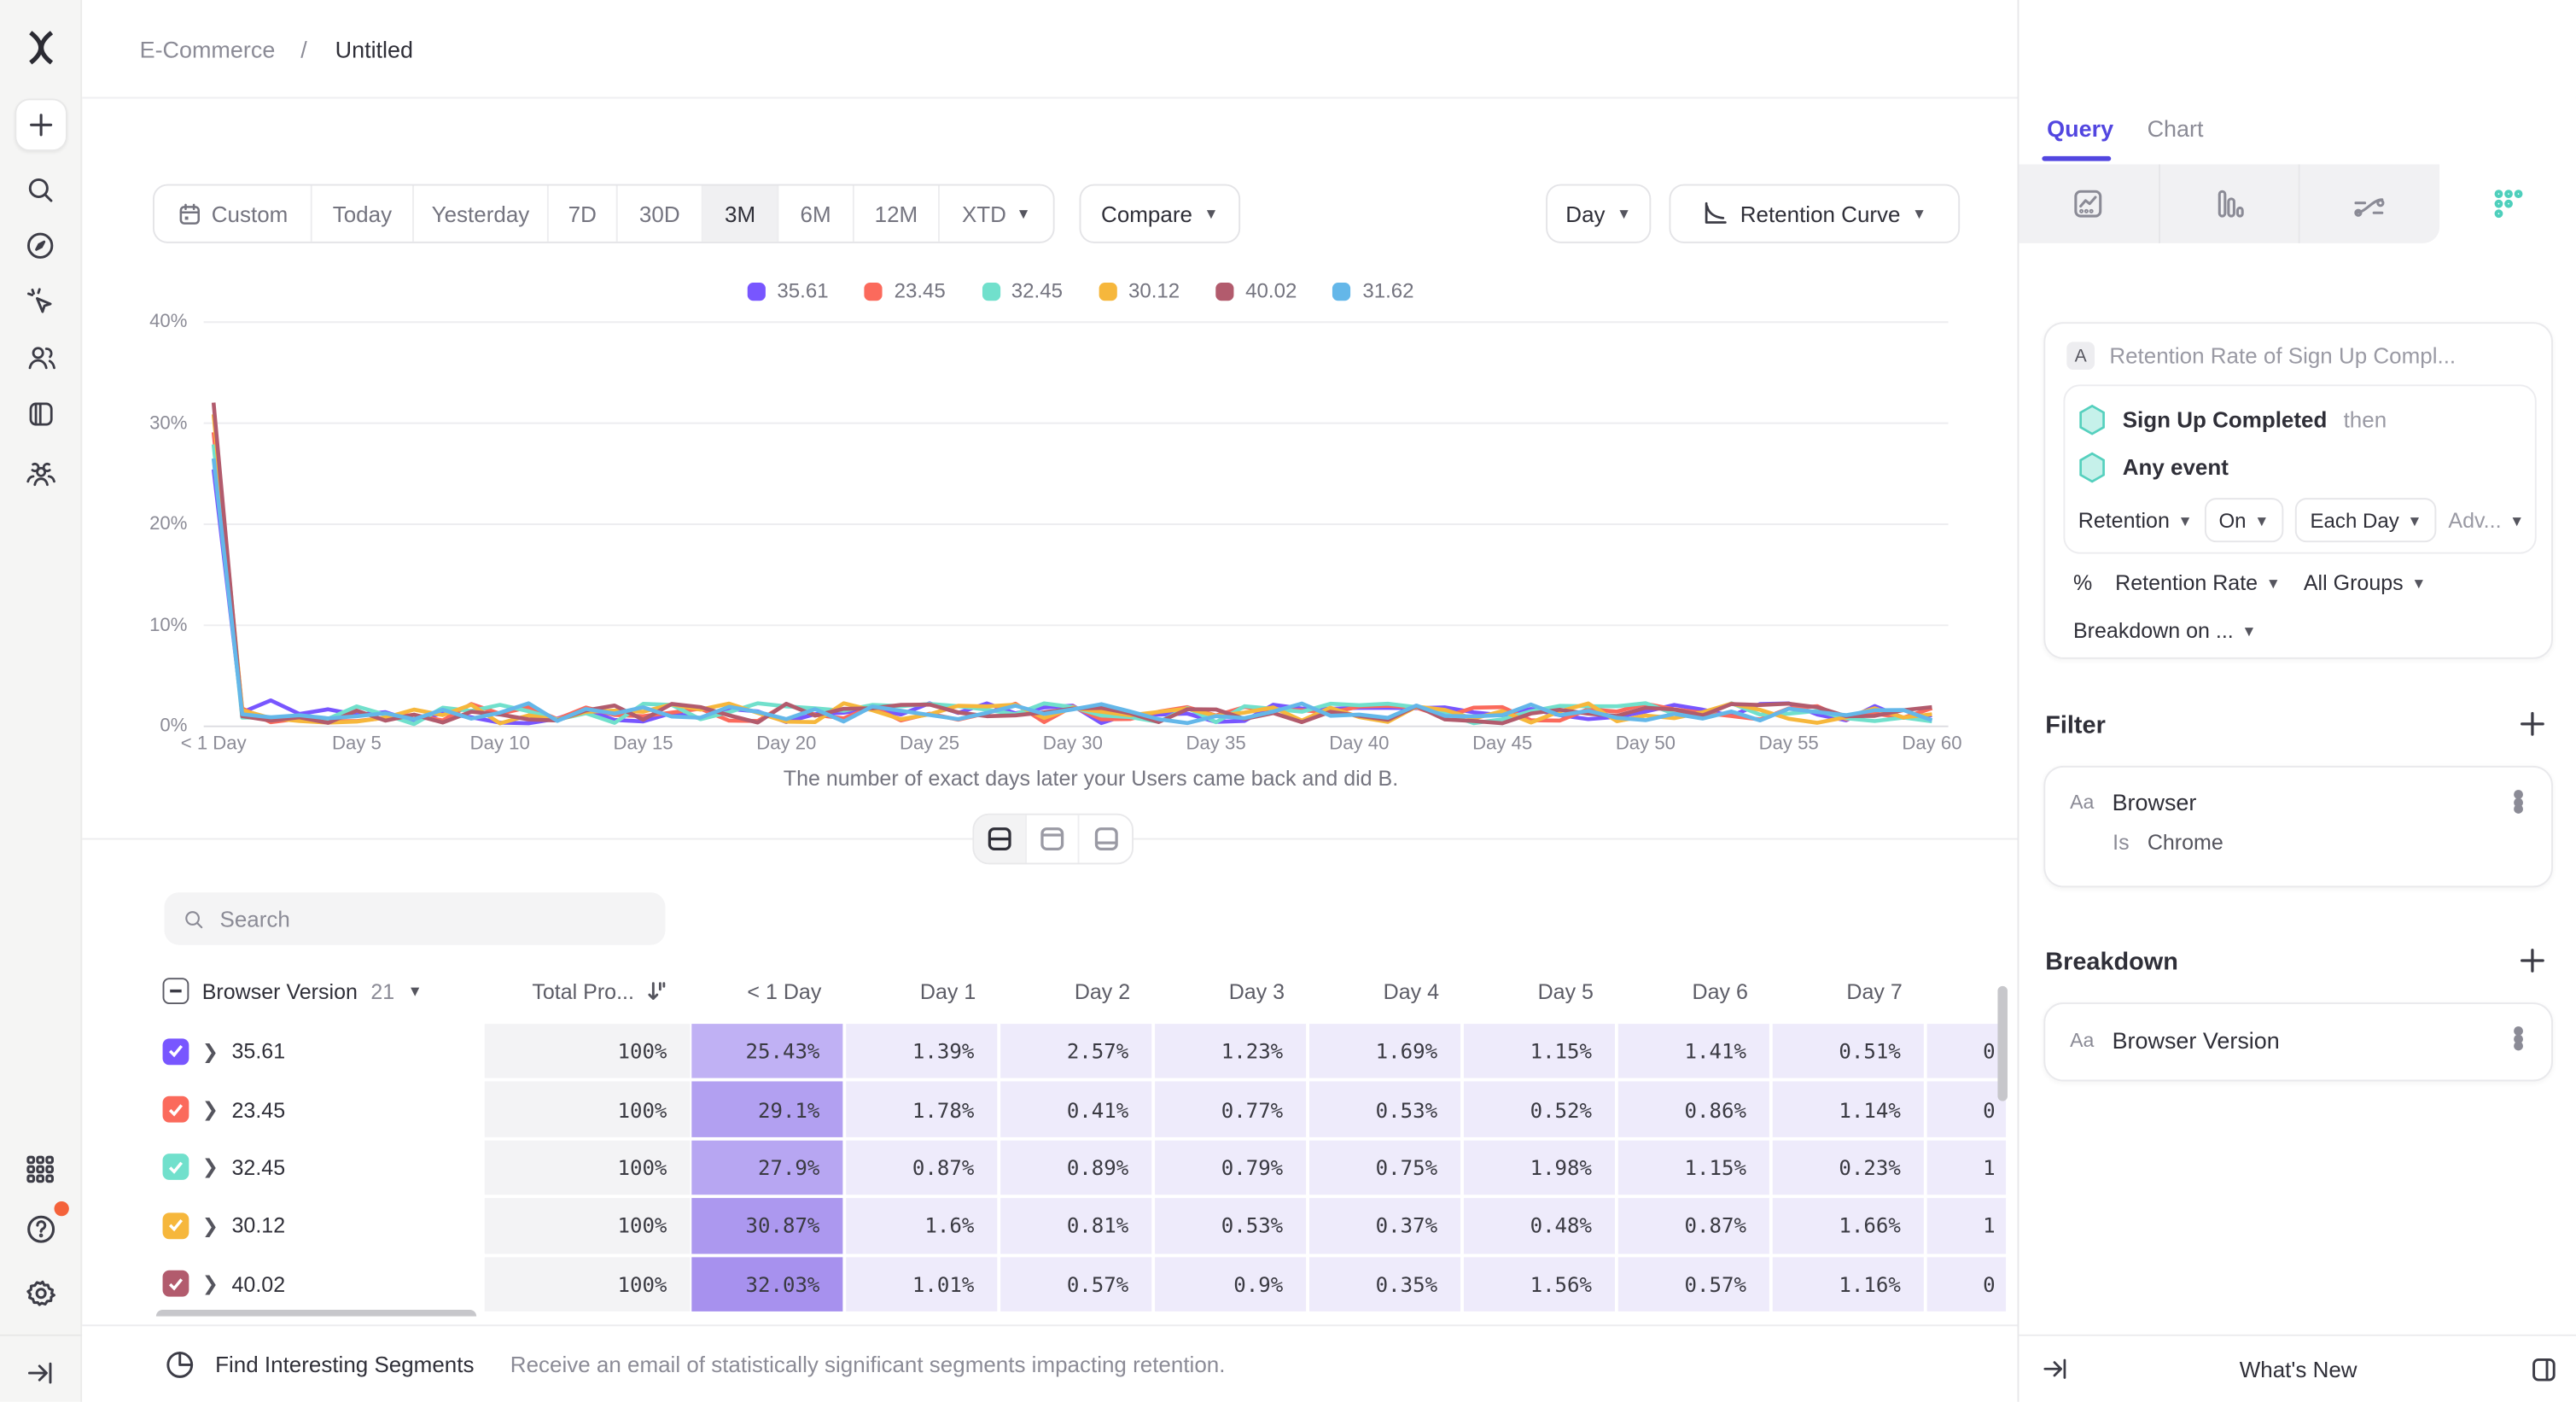  What do you see at coordinates (2507, 204) in the screenshot?
I see `retention-icon` at bounding box center [2507, 204].